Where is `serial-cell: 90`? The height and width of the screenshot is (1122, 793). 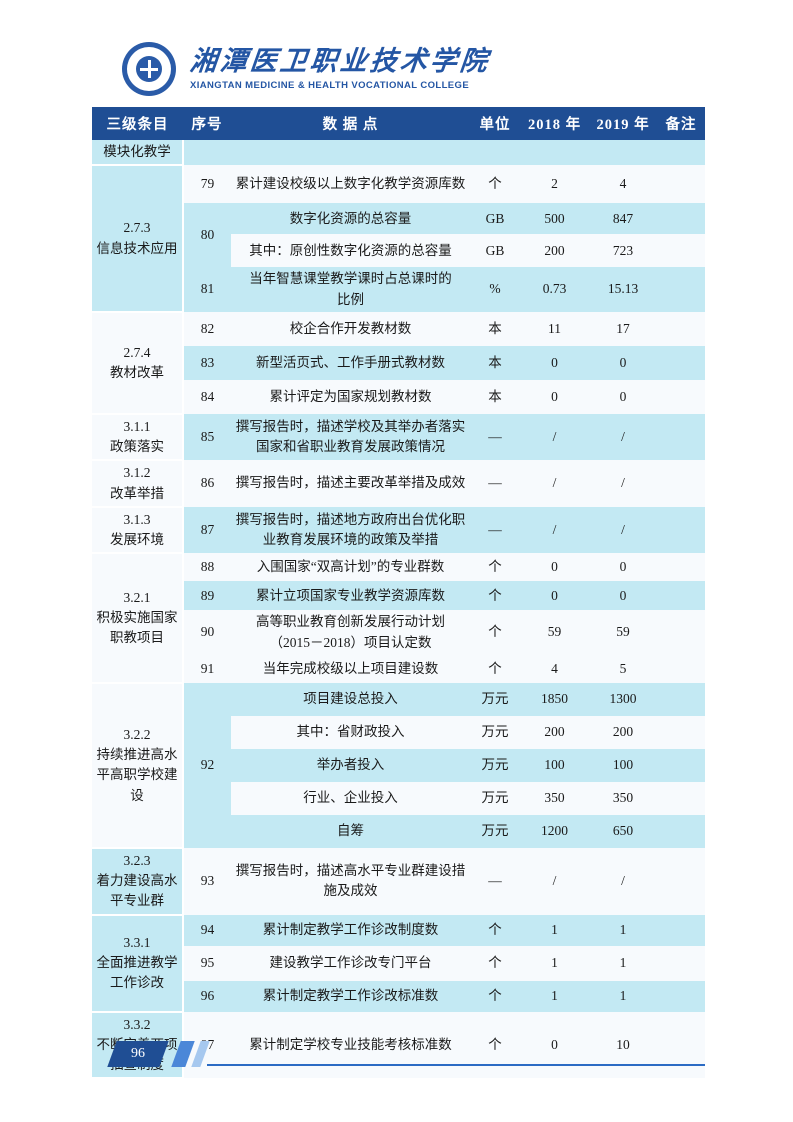 serial-cell: 90 is located at coordinates (207, 632).